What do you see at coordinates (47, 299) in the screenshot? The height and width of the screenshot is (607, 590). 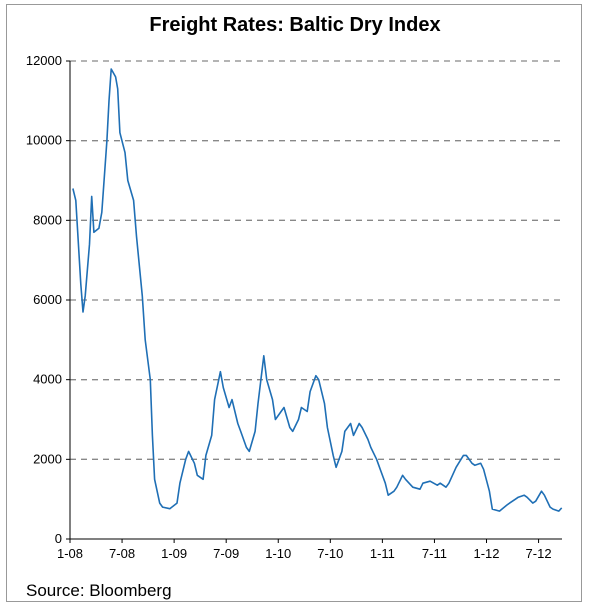 I see `y-tick-label: 6000` at bounding box center [47, 299].